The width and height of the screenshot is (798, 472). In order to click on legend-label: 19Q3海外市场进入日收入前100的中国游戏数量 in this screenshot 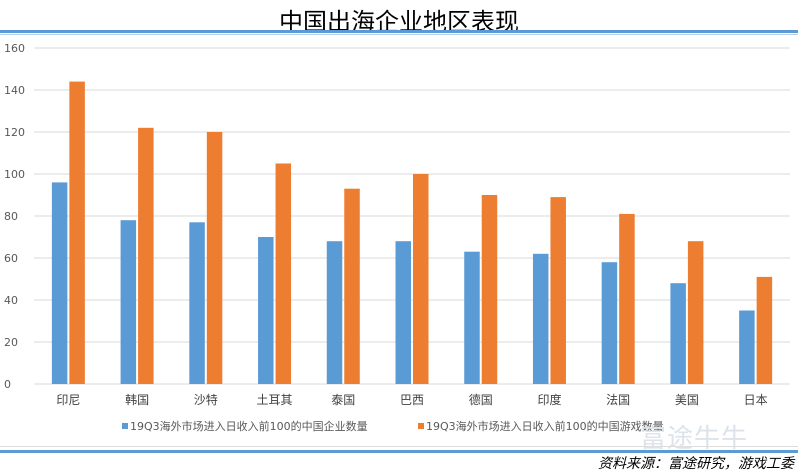, I will do `click(545, 426)`.